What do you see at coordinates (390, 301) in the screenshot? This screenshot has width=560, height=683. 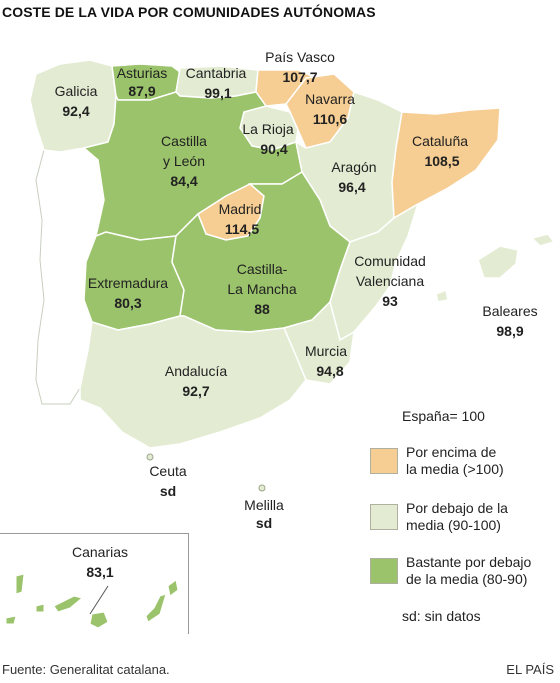 I see `value-valenciana: 93` at bounding box center [390, 301].